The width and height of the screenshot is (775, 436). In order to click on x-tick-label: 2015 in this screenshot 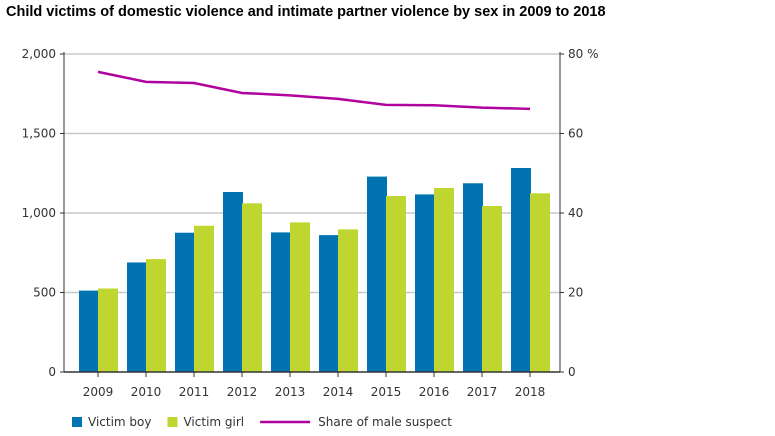, I will do `click(386, 392)`.